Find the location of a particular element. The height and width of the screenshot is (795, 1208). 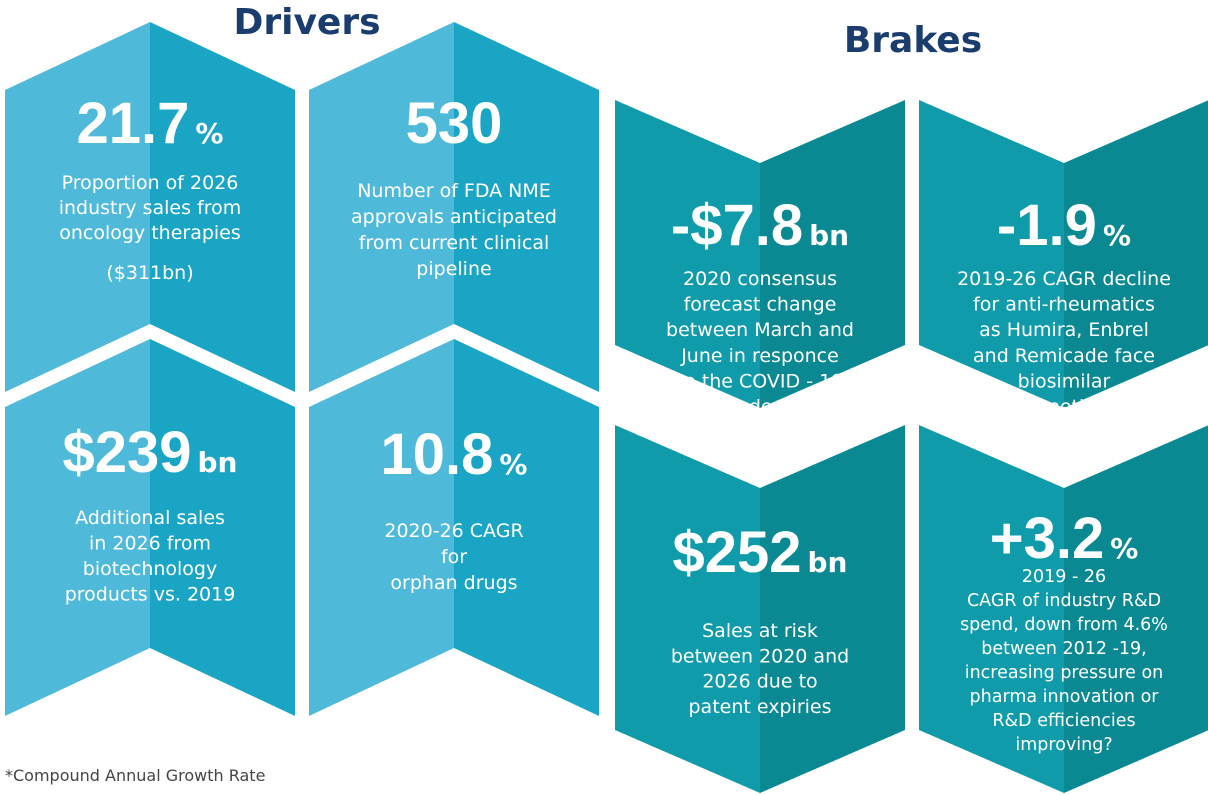

card-description: from current clinical is located at coordinates (454, 243).